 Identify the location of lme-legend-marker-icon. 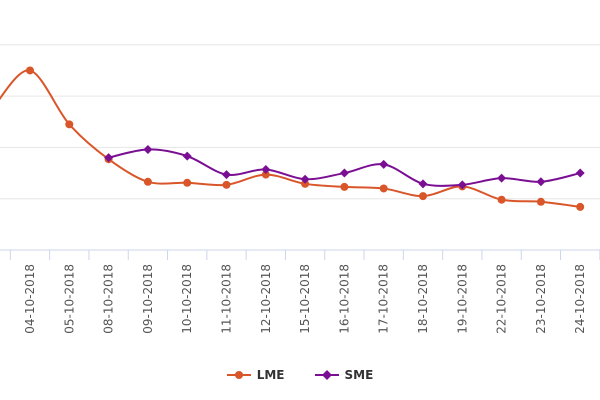
(238, 375).